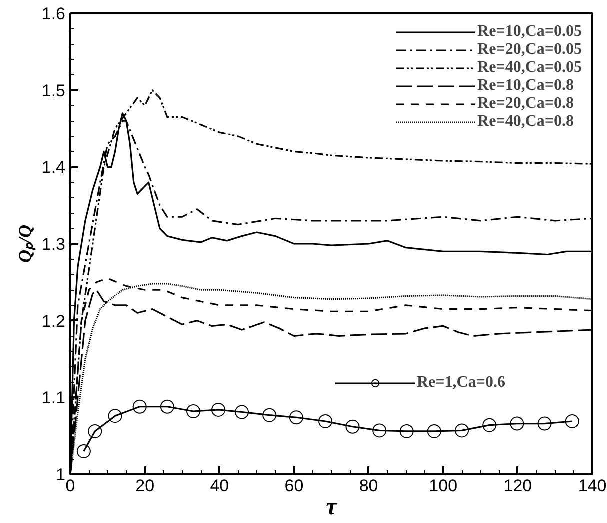 This screenshot has width=607, height=523. Describe the element at coordinates (461, 383) in the screenshot. I see `legend-label: Re=1,Ca=0.6` at that location.